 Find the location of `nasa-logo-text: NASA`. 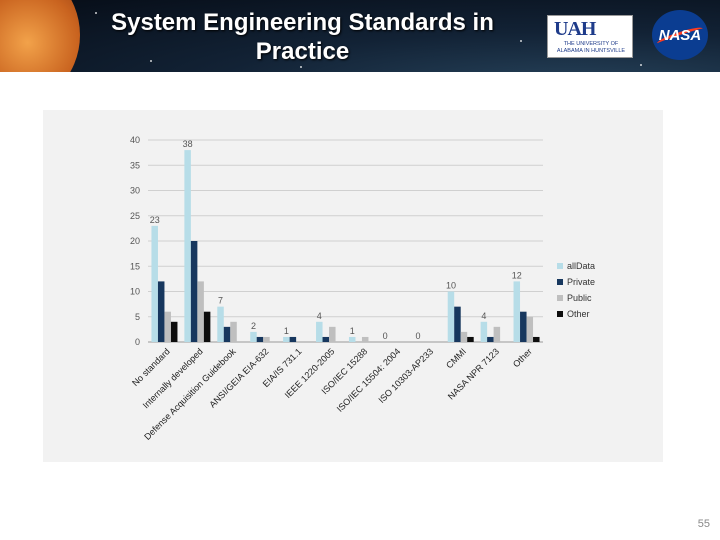

nasa-logo-text: NASA is located at coordinates (680, 35).